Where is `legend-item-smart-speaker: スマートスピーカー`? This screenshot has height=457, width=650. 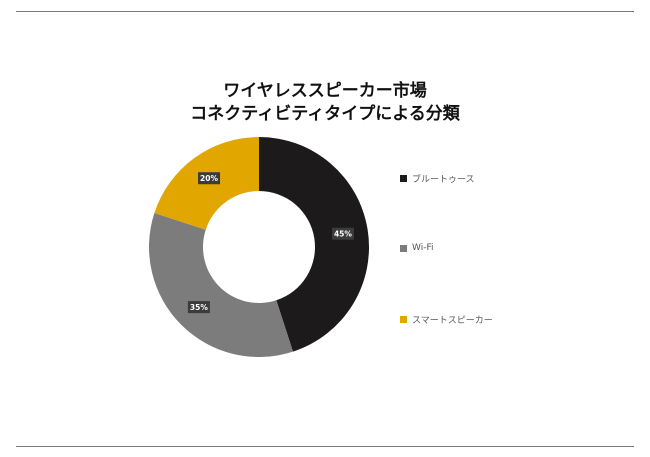
legend-item-smart-speaker: スマートスピーカー is located at coordinates (446, 319).